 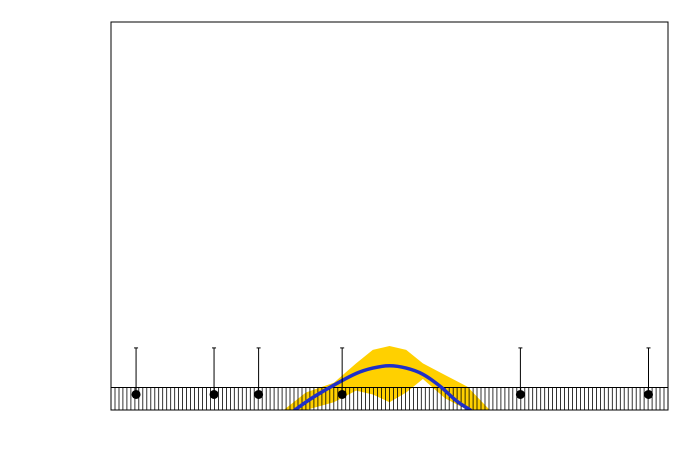 I want to click on fit-curve-layer, so click(x=383, y=387).